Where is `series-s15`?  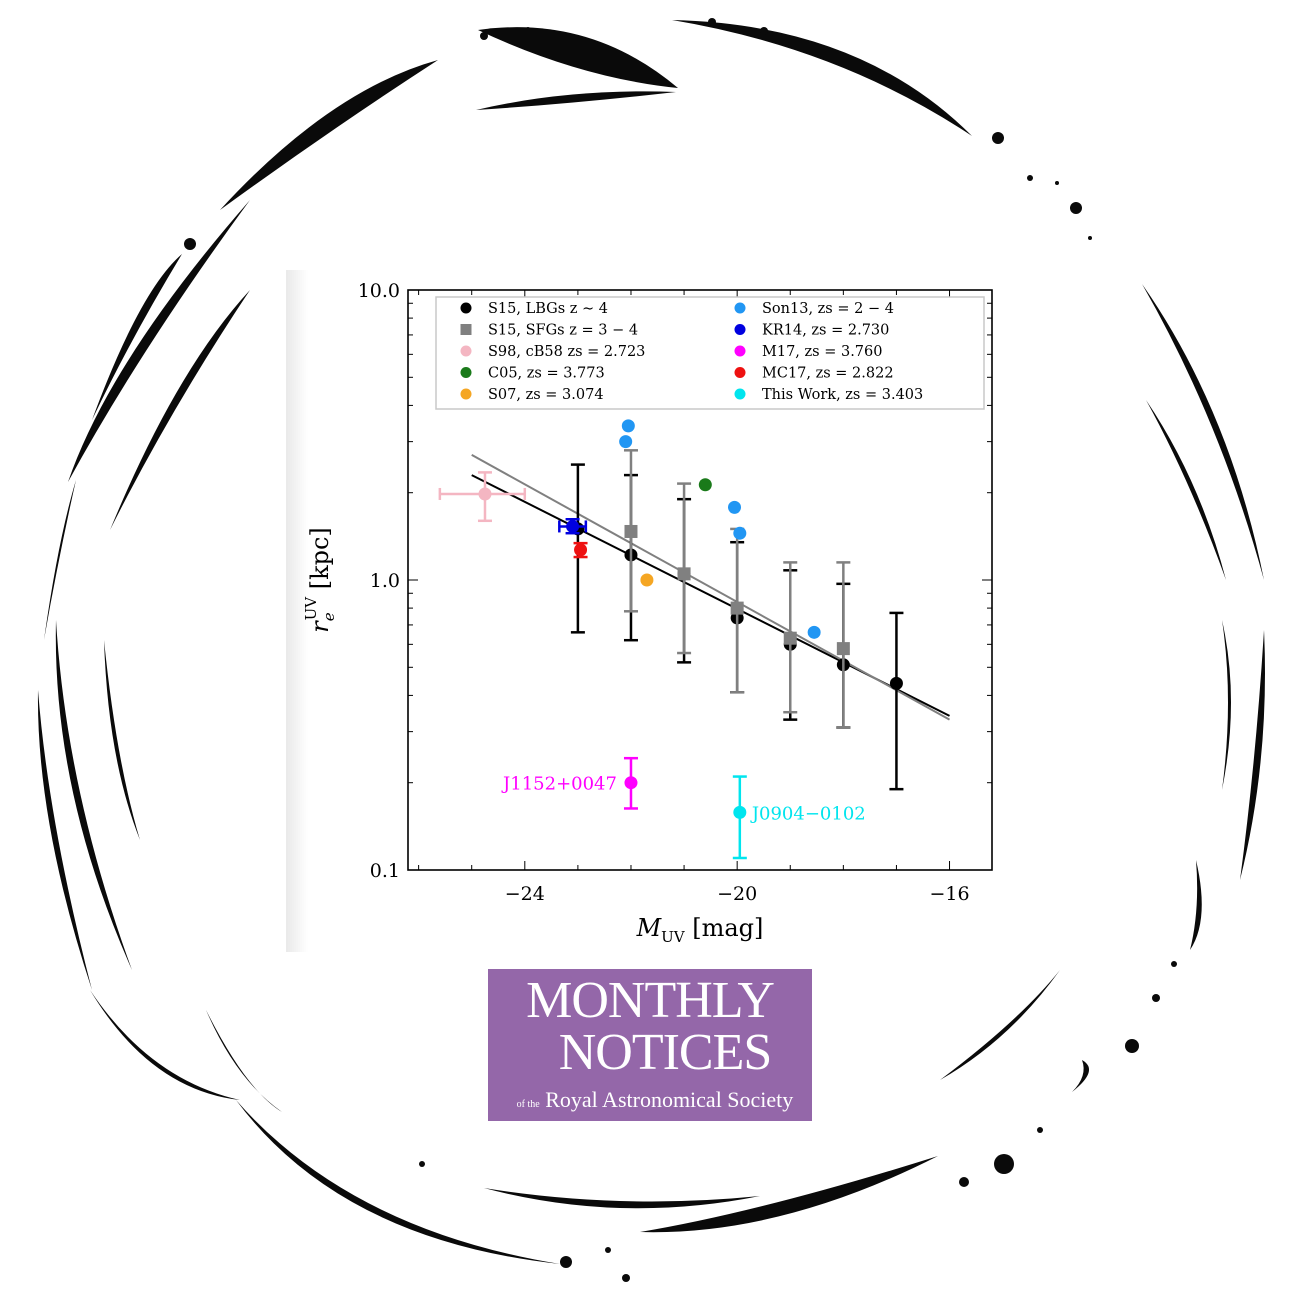
series-s15 is located at coordinates (737, 589).